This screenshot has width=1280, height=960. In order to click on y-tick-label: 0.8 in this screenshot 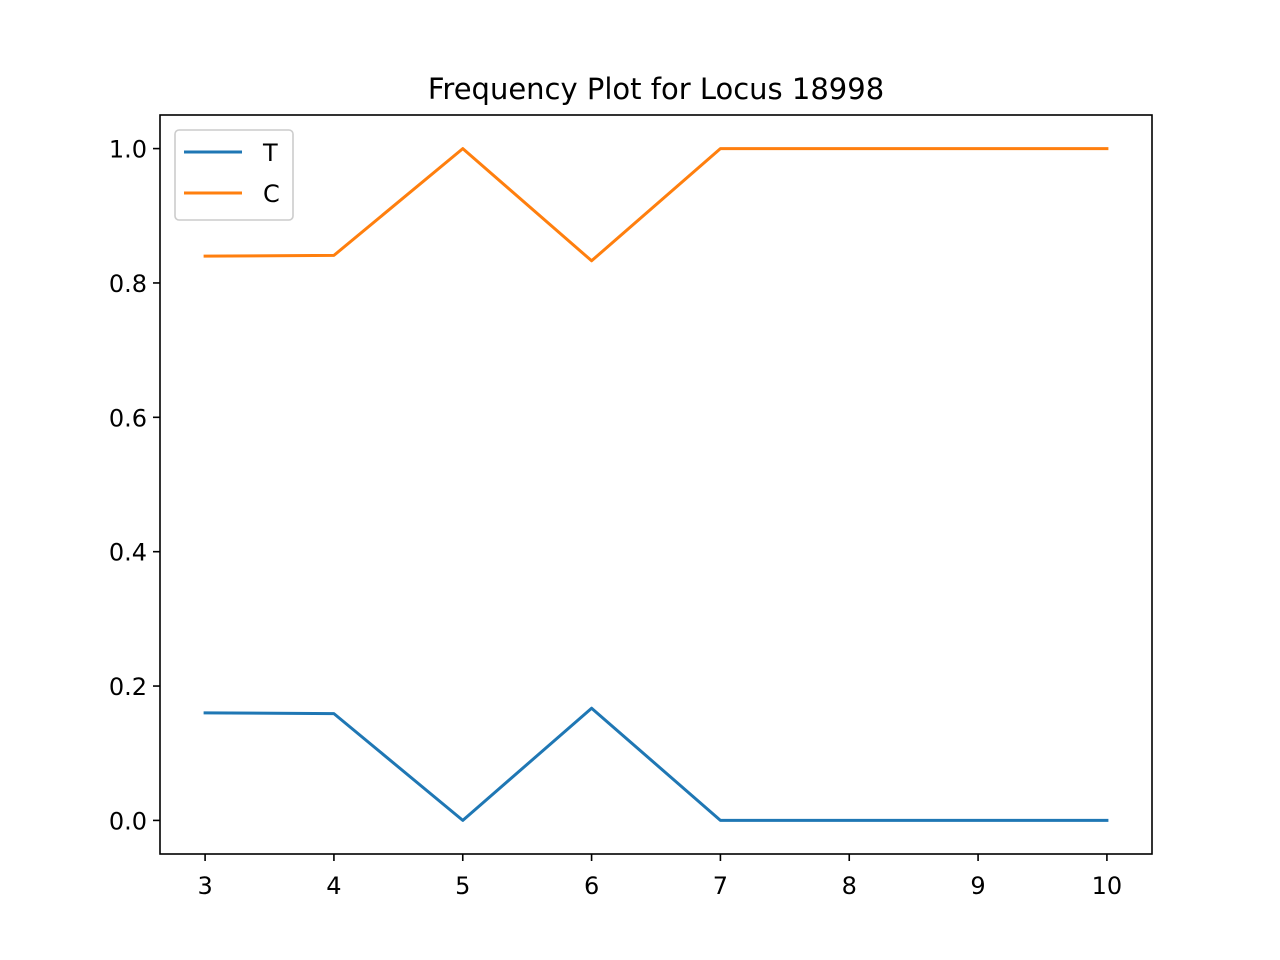, I will do `click(128, 284)`.